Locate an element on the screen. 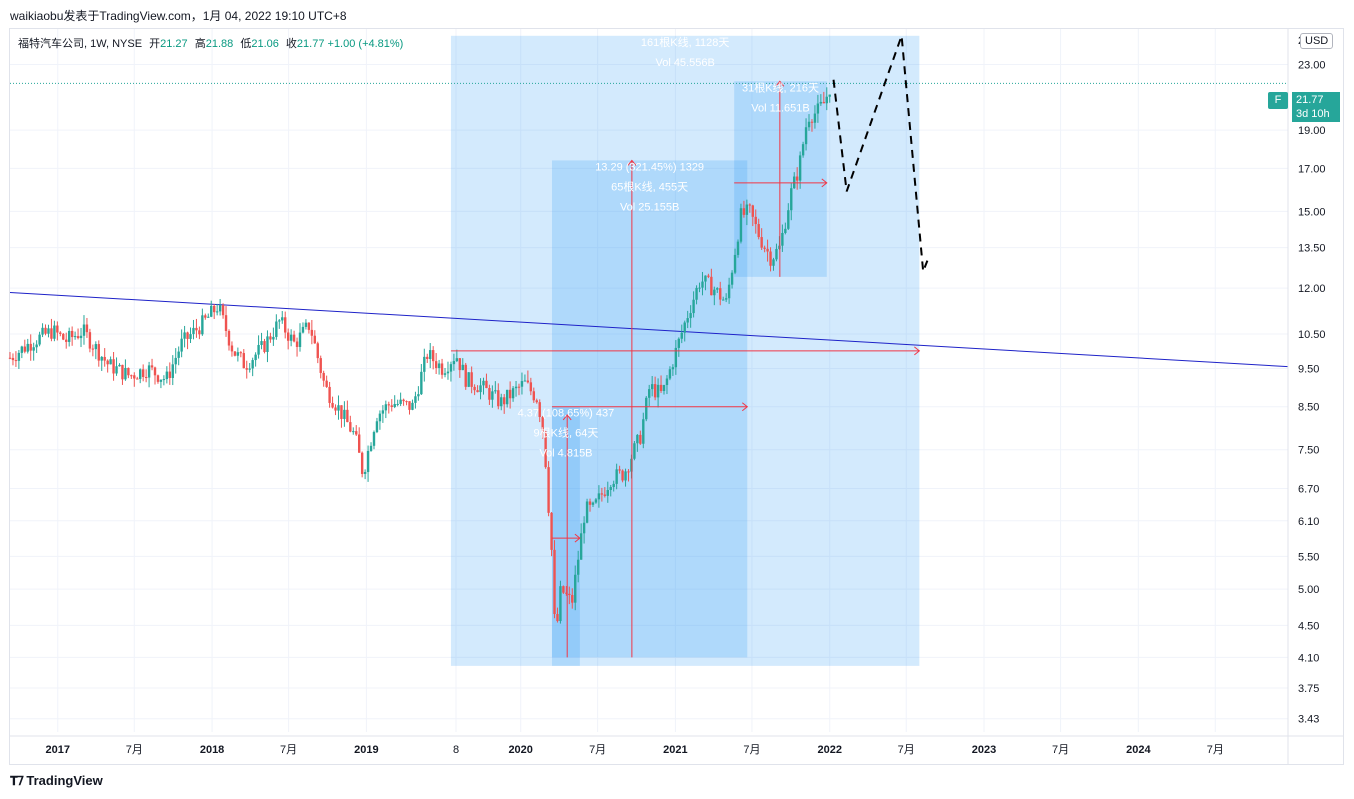 The image size is (1354, 799). low-label: 低 is located at coordinates (246, 44).